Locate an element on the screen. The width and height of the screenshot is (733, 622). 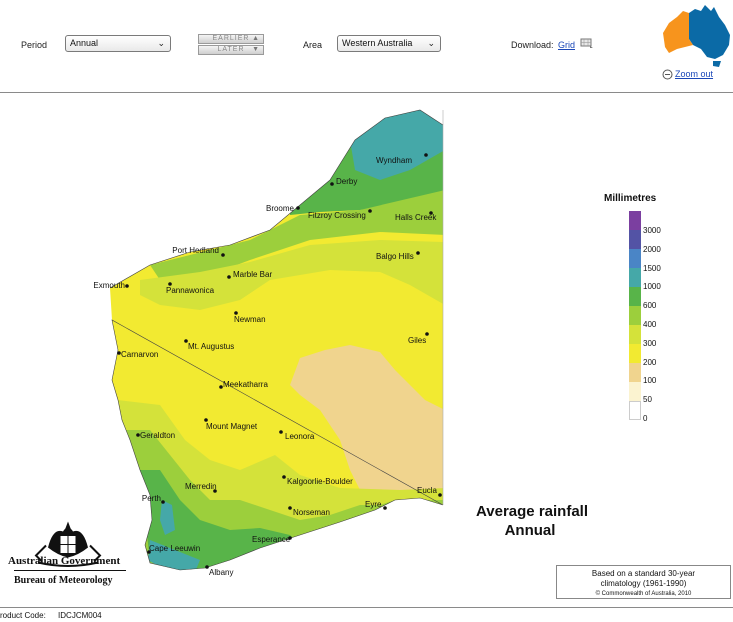
later-button-label: LATER is located at coordinates (231, 49).